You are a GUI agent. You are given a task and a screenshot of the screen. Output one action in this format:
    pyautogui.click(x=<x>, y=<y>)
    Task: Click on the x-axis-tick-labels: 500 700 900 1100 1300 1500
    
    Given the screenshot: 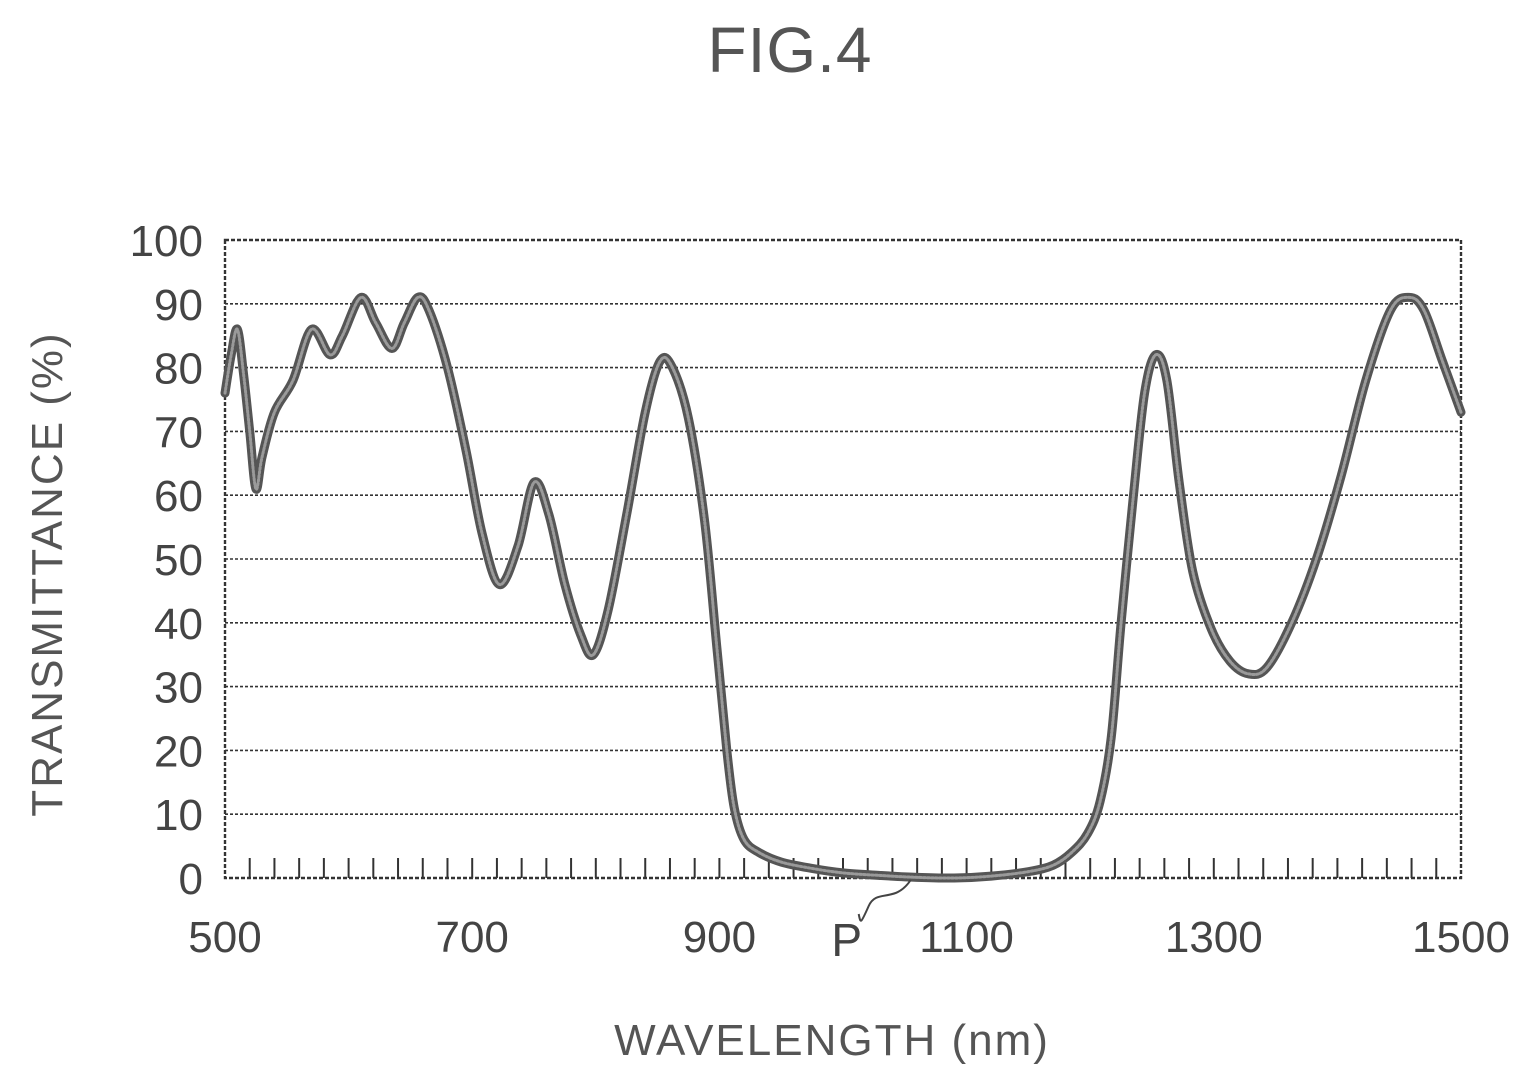 What is the action you would take?
    pyautogui.click(x=849, y=937)
    